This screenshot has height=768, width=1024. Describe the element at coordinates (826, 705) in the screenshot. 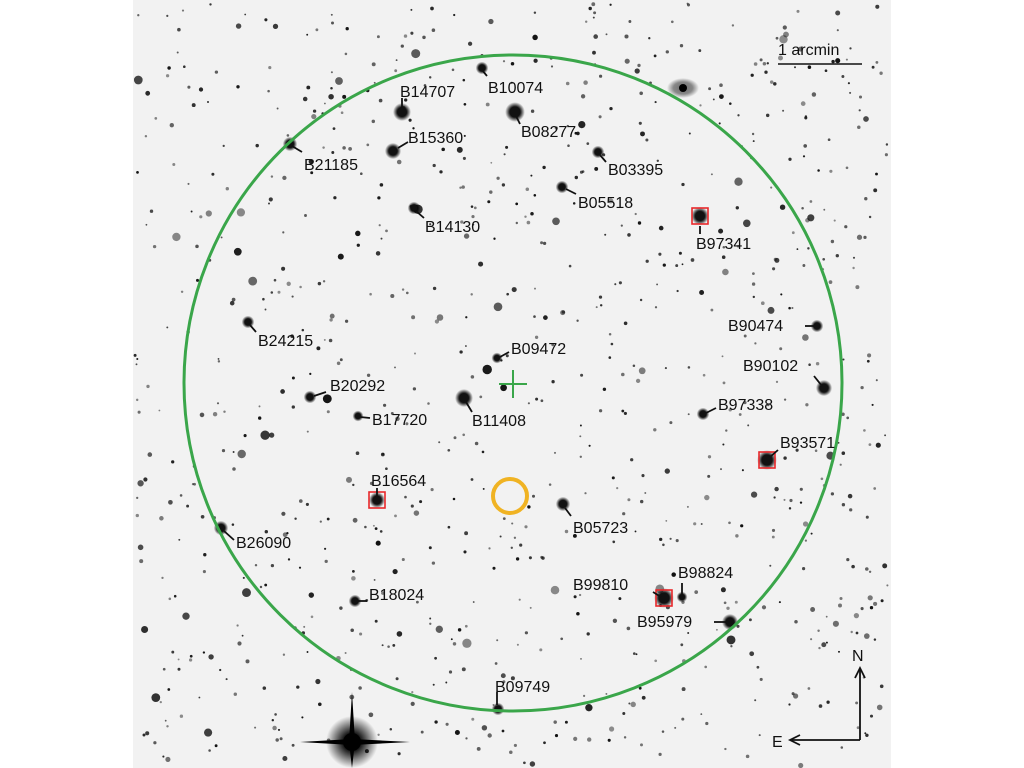

I see `compass` at that location.